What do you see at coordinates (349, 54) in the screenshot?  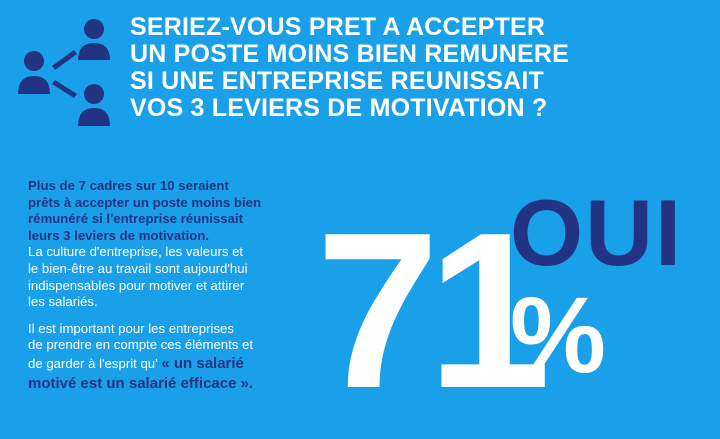 I see `headline-line: UN POSTE MOINS BIEN REMUNERE` at bounding box center [349, 54].